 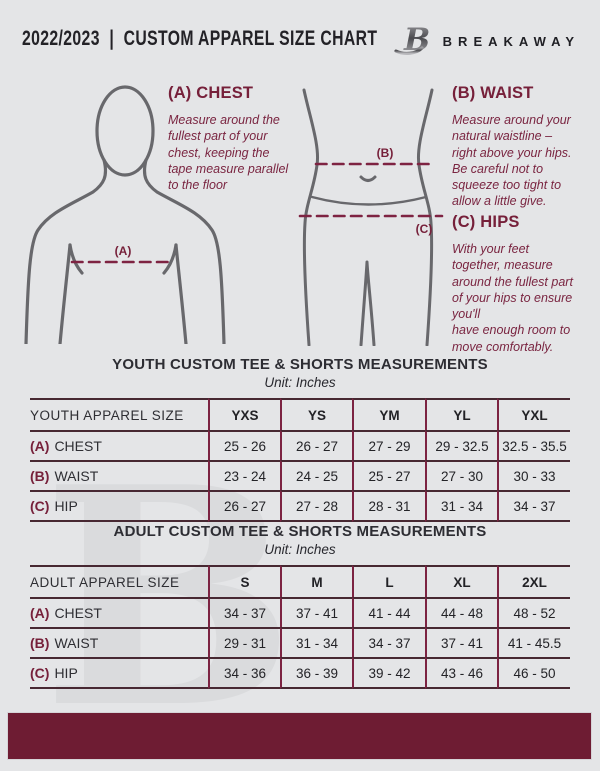 What do you see at coordinates (413, 41) in the screenshot?
I see `breakaway-logo-icon: B` at bounding box center [413, 41].